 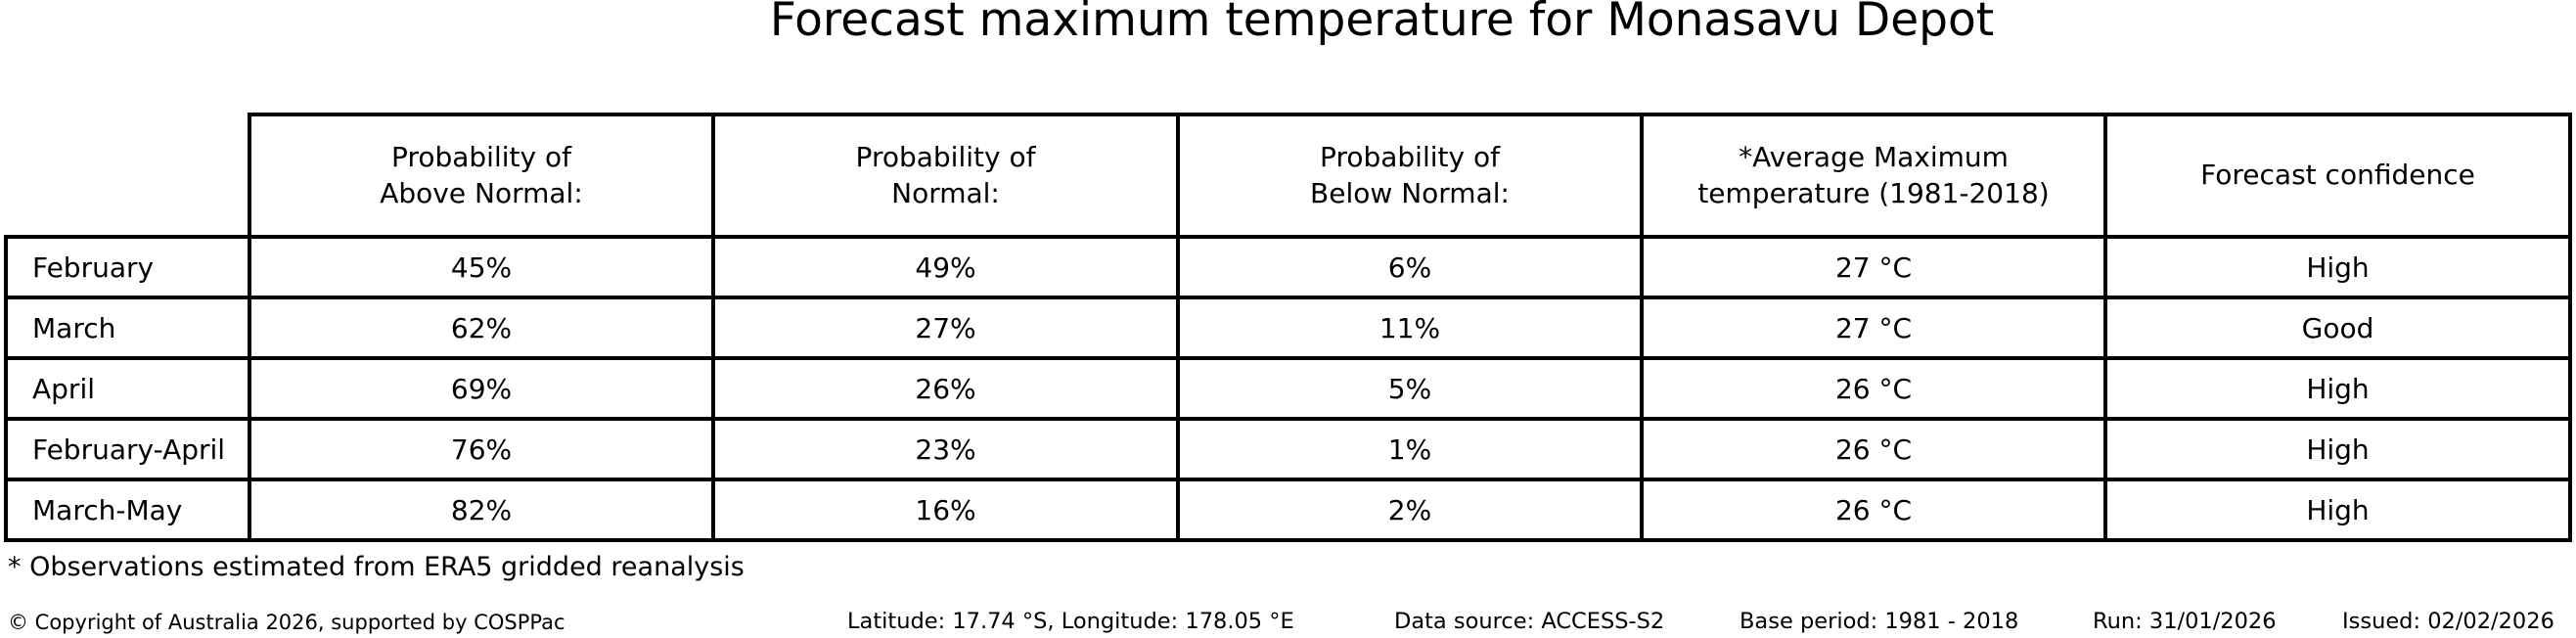 I want to click on table-row-march: March 62% 27% 11% 27 °C Good, so click(x=1288, y=328).